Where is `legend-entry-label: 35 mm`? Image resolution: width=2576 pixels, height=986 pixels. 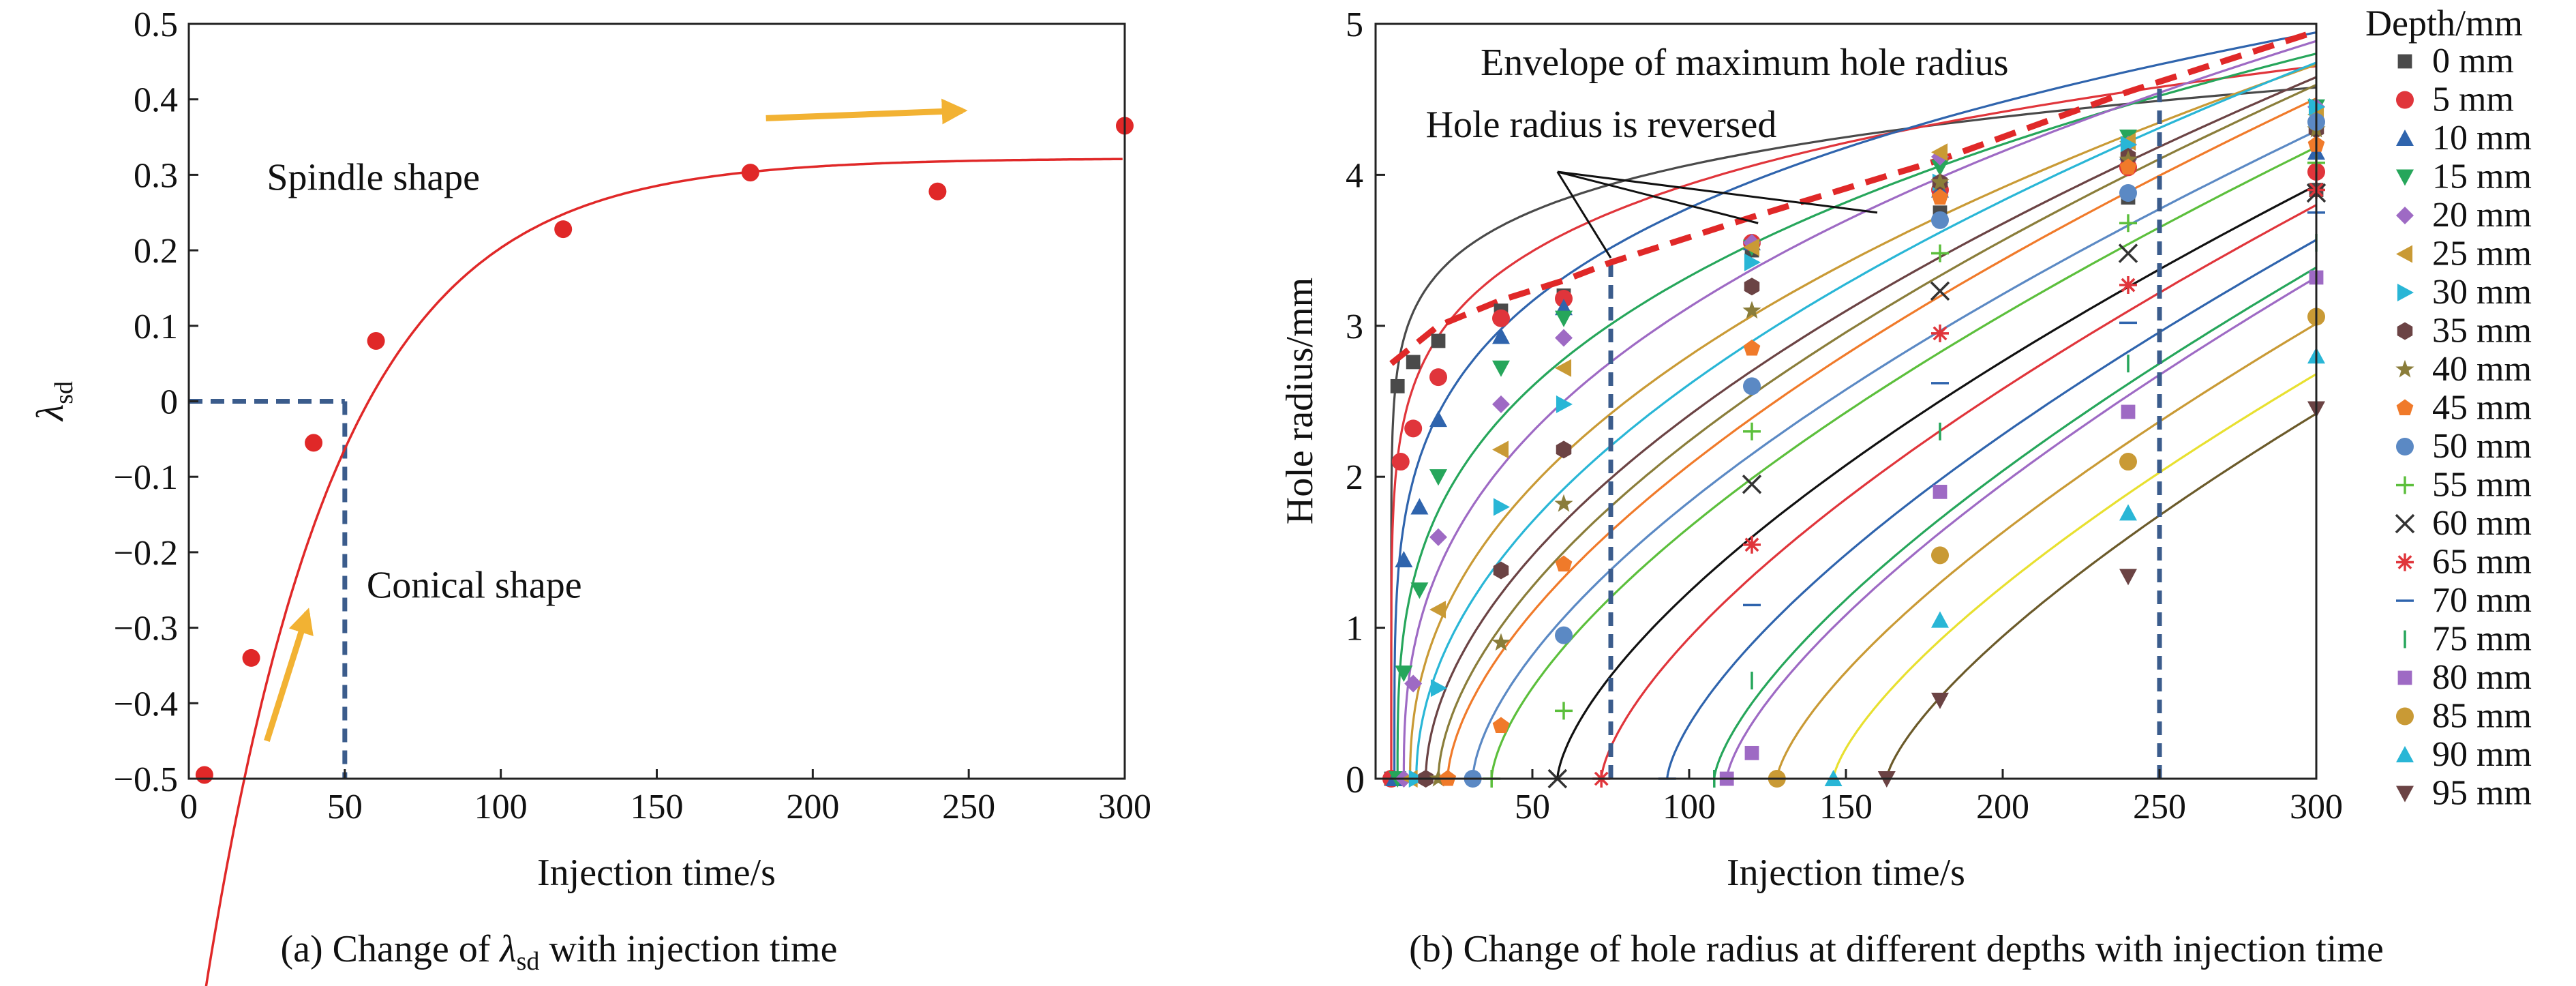 legend-entry-label: 35 mm is located at coordinates (2482, 331).